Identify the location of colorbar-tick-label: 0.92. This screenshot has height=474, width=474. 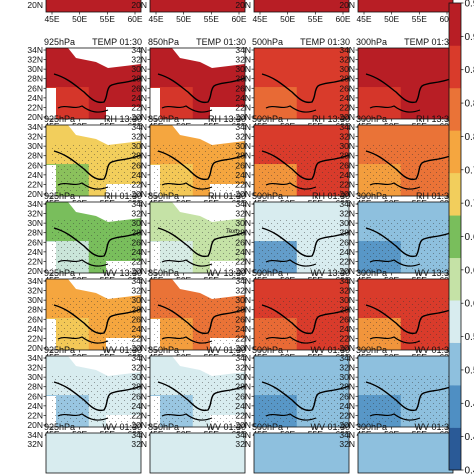
(469, 37).